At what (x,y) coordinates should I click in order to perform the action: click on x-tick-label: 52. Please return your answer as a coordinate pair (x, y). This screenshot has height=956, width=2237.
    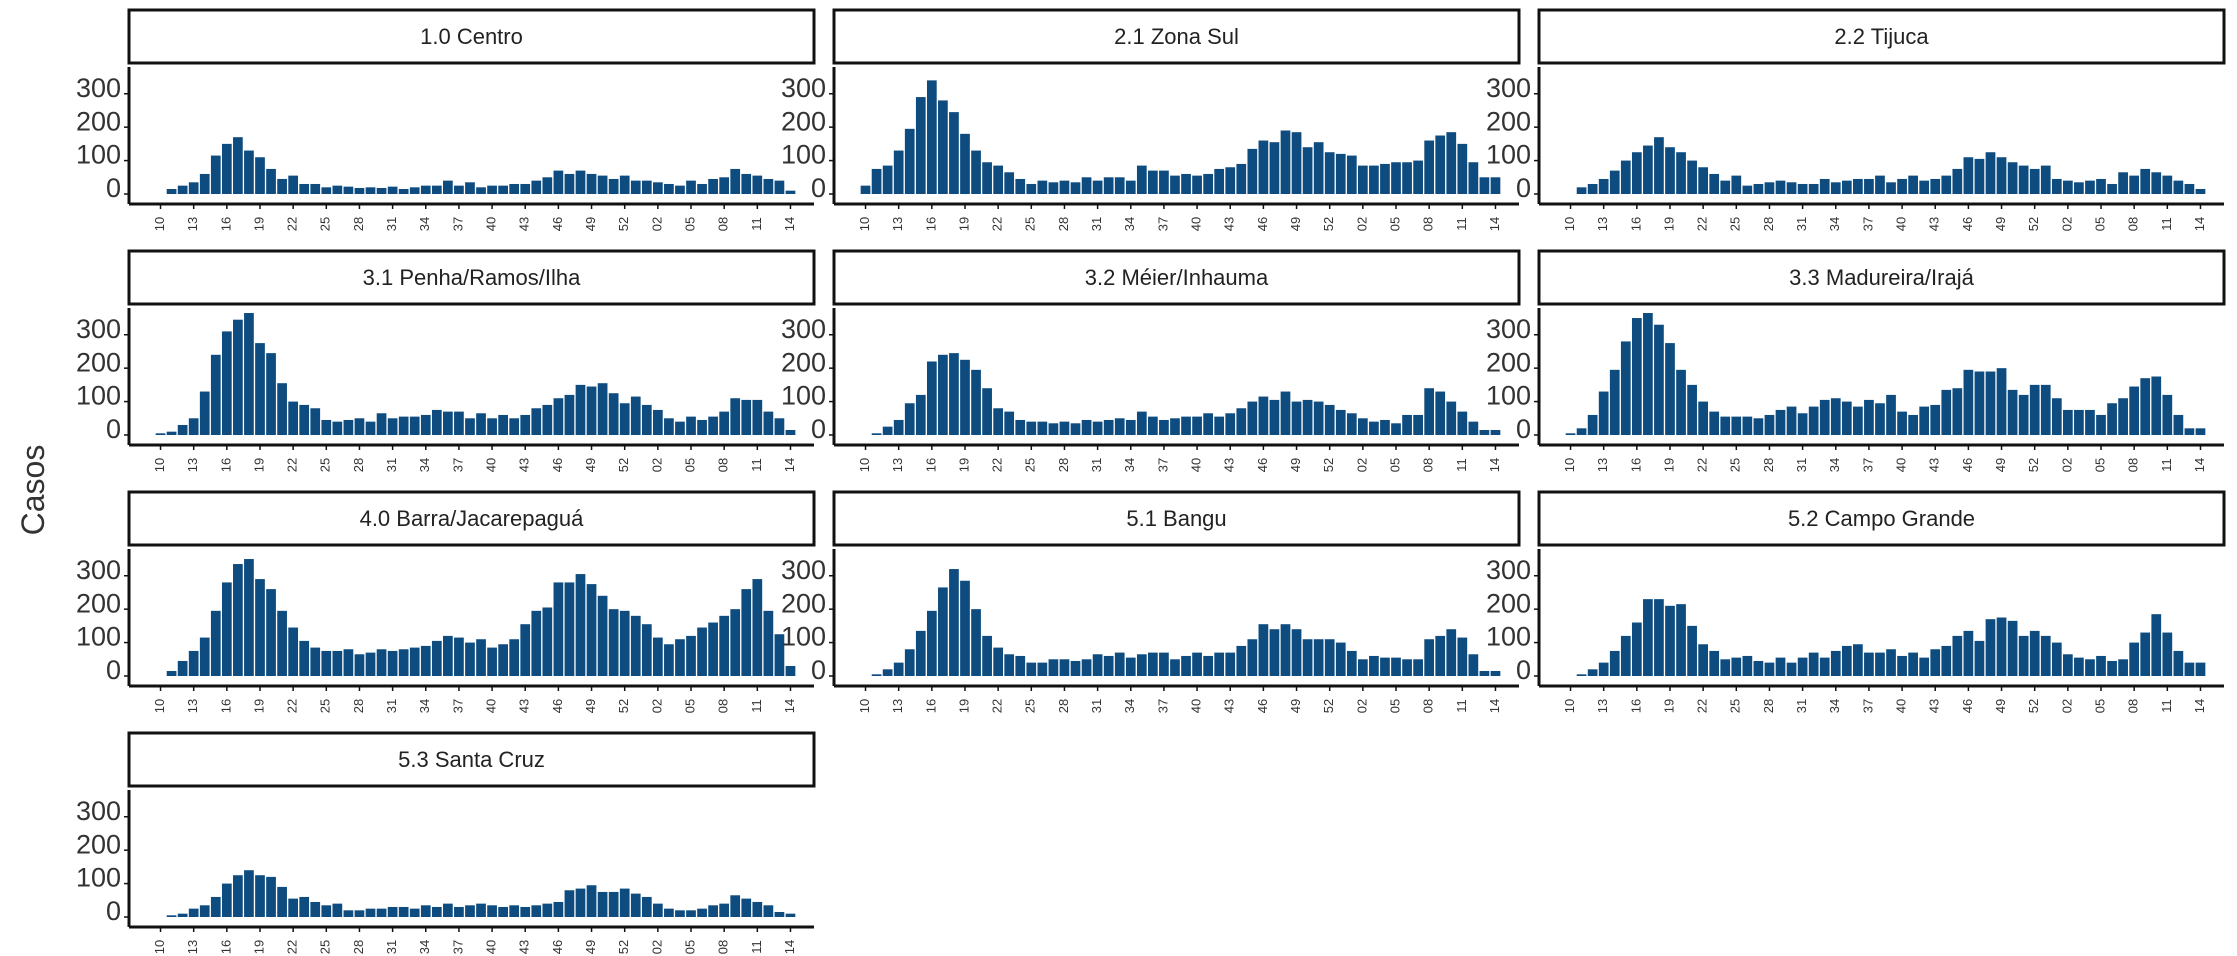
    Looking at the image, I should click on (1328, 224).